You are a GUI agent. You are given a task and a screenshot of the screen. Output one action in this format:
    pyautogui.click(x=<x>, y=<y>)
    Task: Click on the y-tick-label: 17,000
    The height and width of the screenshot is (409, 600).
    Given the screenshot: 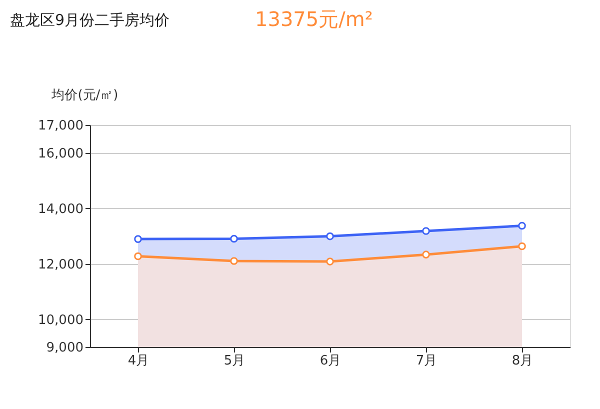 What is the action you would take?
    pyautogui.click(x=61, y=126)
    